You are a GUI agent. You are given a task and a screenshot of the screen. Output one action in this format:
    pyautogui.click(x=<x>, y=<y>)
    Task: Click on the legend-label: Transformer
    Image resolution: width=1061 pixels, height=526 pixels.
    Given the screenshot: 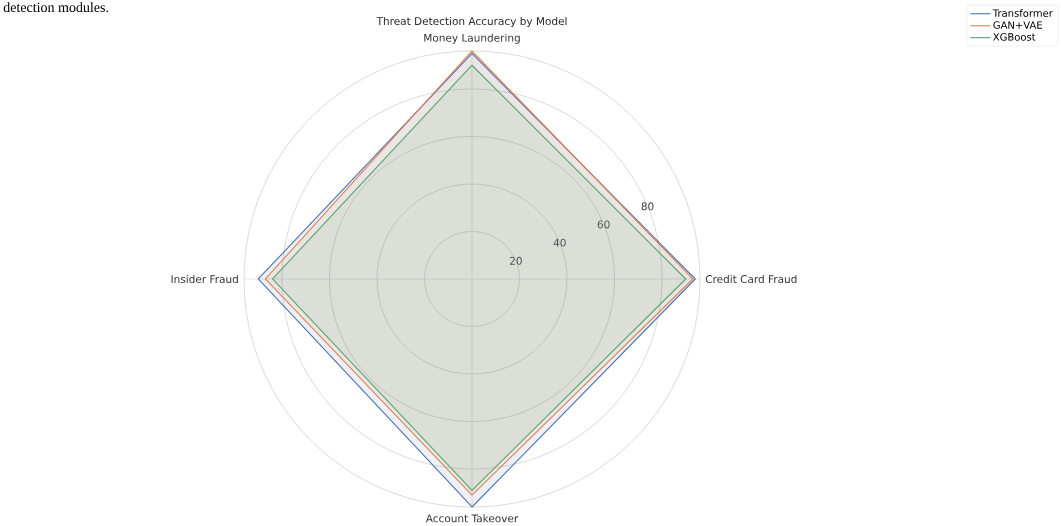 What is the action you would take?
    pyautogui.click(x=1022, y=13)
    